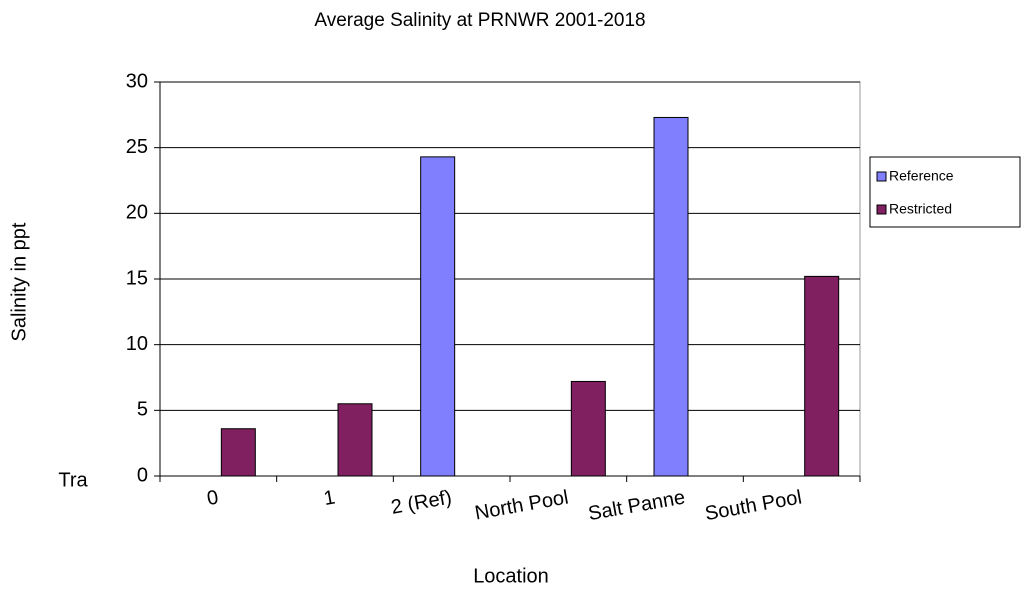  What do you see at coordinates (511, 576) in the screenshot?
I see `x-axis-label: Location` at bounding box center [511, 576].